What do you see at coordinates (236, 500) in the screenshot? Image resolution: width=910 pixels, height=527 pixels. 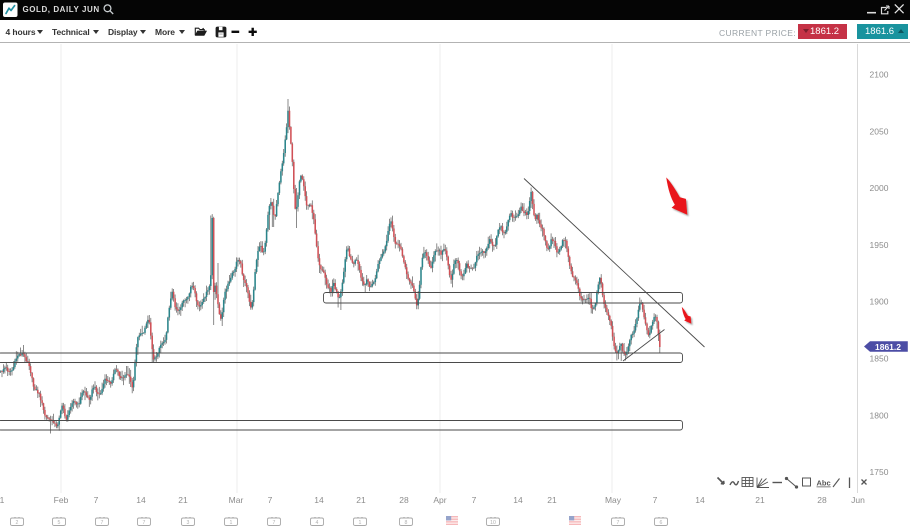 I see `svg-text: Mar` at bounding box center [236, 500].